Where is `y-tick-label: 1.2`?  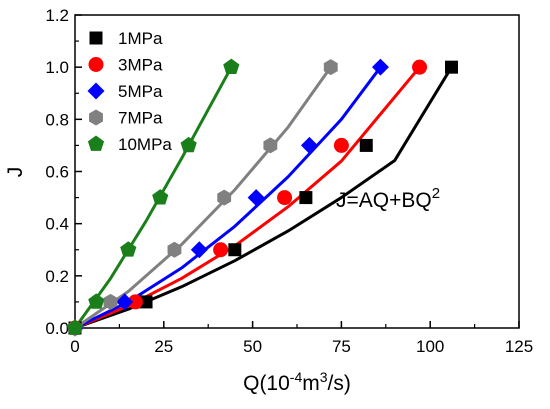
y-tick-label: 1.2 is located at coordinates (57, 15).